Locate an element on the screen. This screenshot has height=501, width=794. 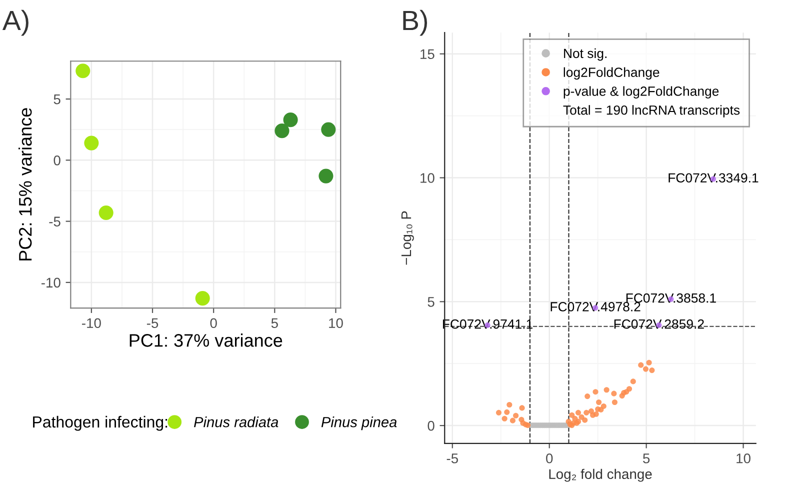
annotation: FC072V.4978.2 is located at coordinates (595, 307).